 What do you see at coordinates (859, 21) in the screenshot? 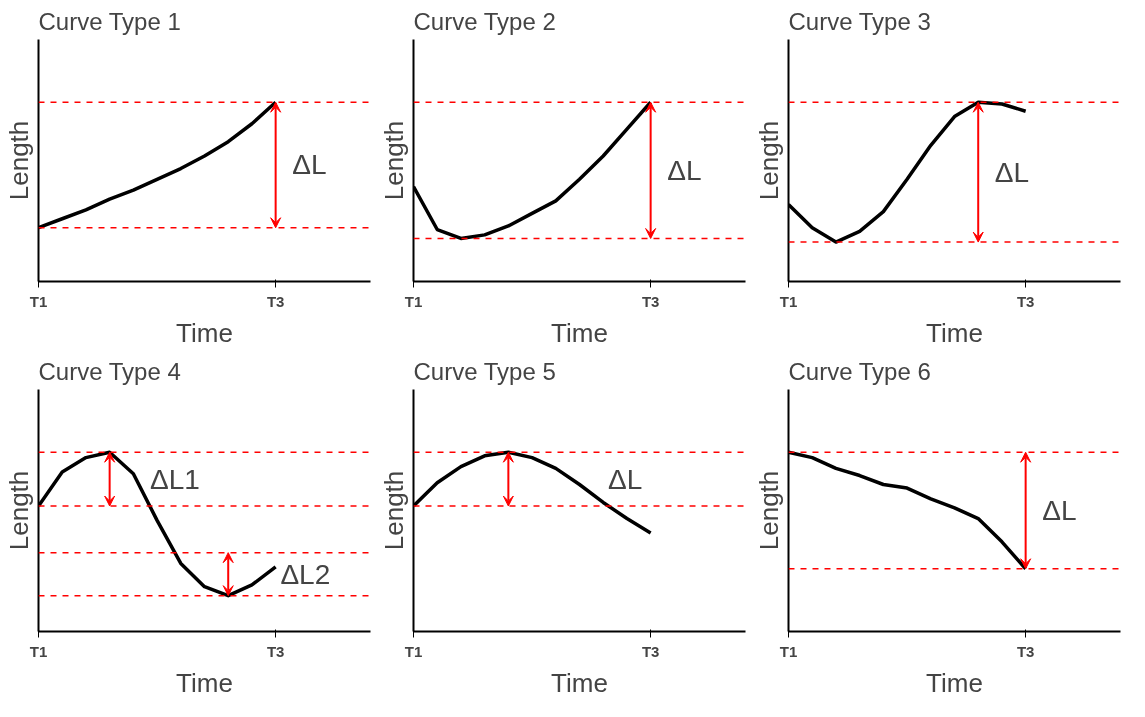
I see `chart-title: Curve Type 3` at bounding box center [859, 21].